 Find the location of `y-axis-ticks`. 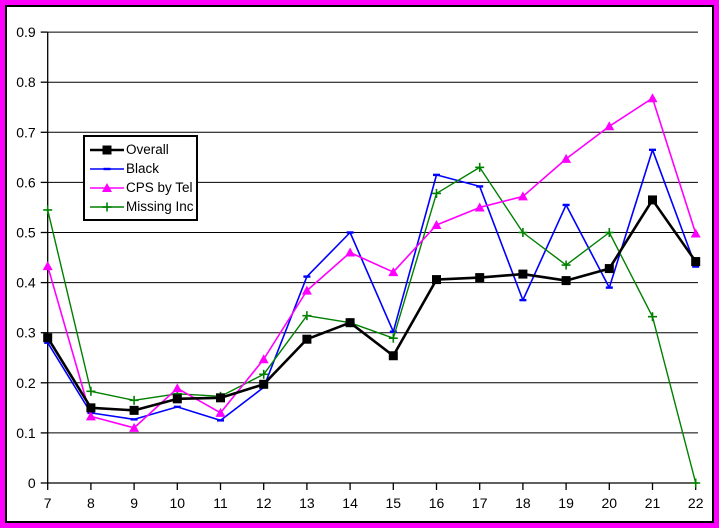

y-axis-ticks is located at coordinates (44, 257).